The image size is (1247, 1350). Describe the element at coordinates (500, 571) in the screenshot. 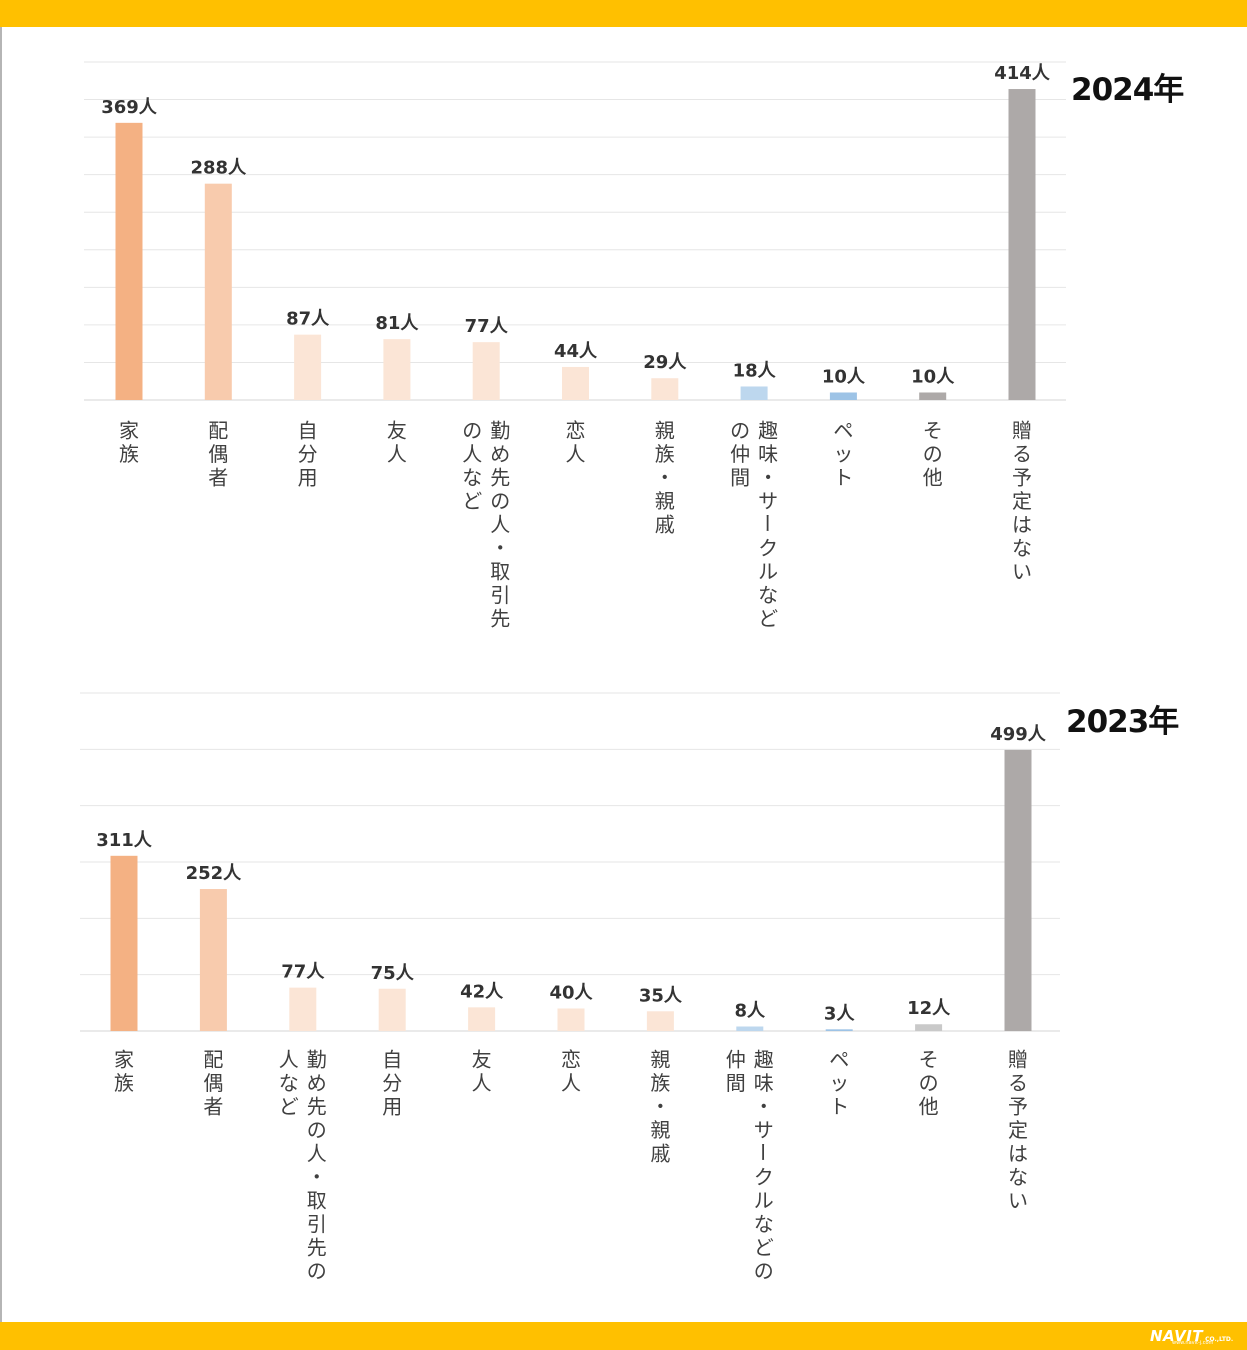

I see `chart-2024-category-char: 取` at that location.